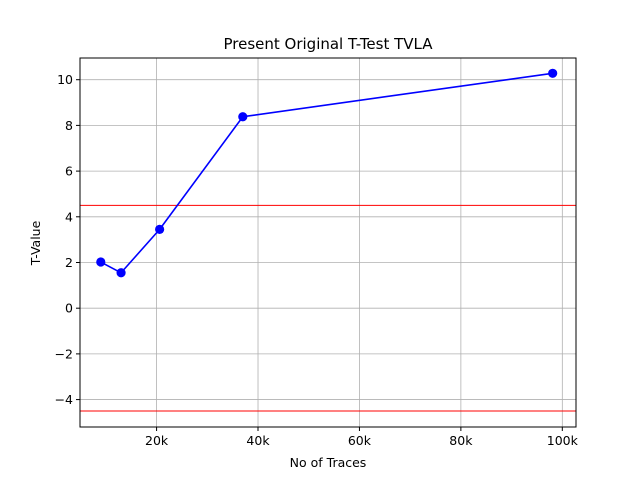 This screenshot has height=480, width=640. Describe the element at coordinates (35, 243) in the screenshot. I see `y-axis-label: T-Value` at that location.